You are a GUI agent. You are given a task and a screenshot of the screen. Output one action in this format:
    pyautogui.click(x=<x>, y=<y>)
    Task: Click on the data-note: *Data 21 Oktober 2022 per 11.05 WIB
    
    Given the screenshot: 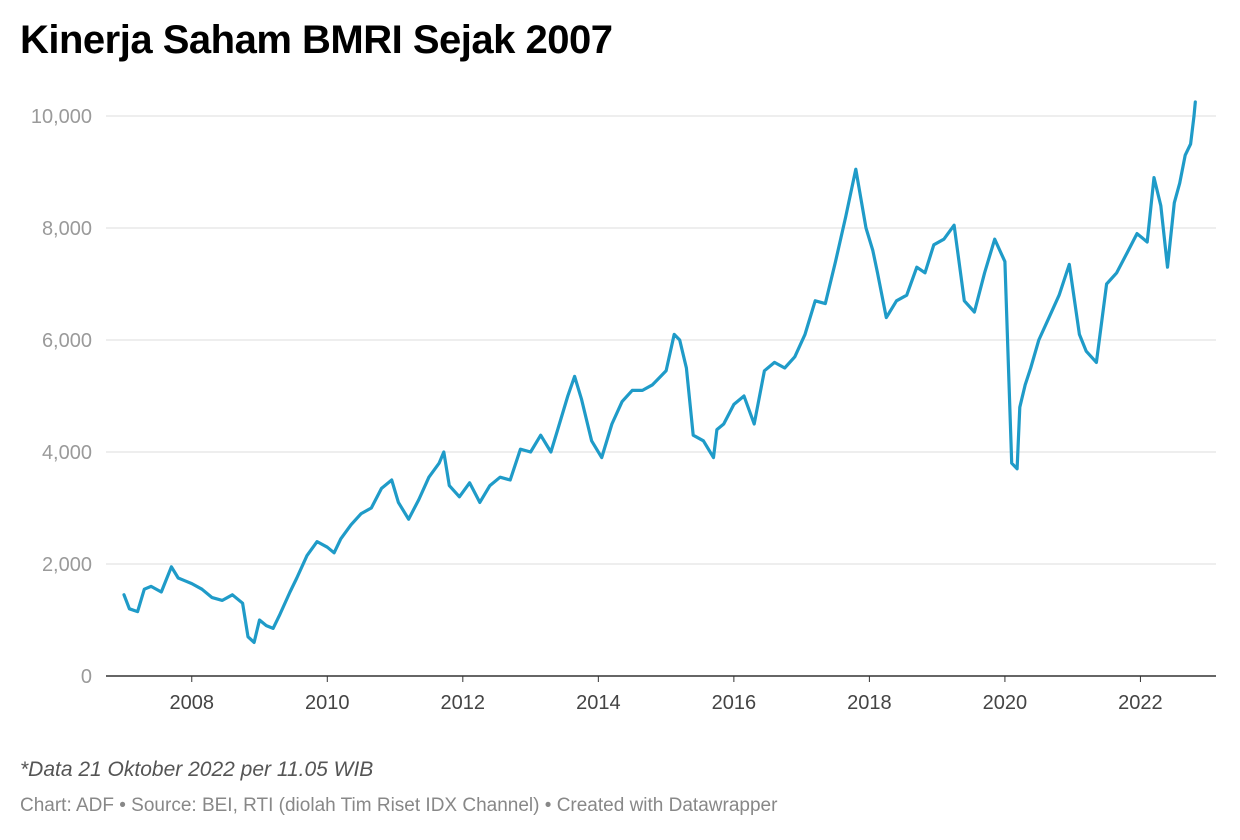 What is the action you would take?
    pyautogui.click(x=197, y=769)
    